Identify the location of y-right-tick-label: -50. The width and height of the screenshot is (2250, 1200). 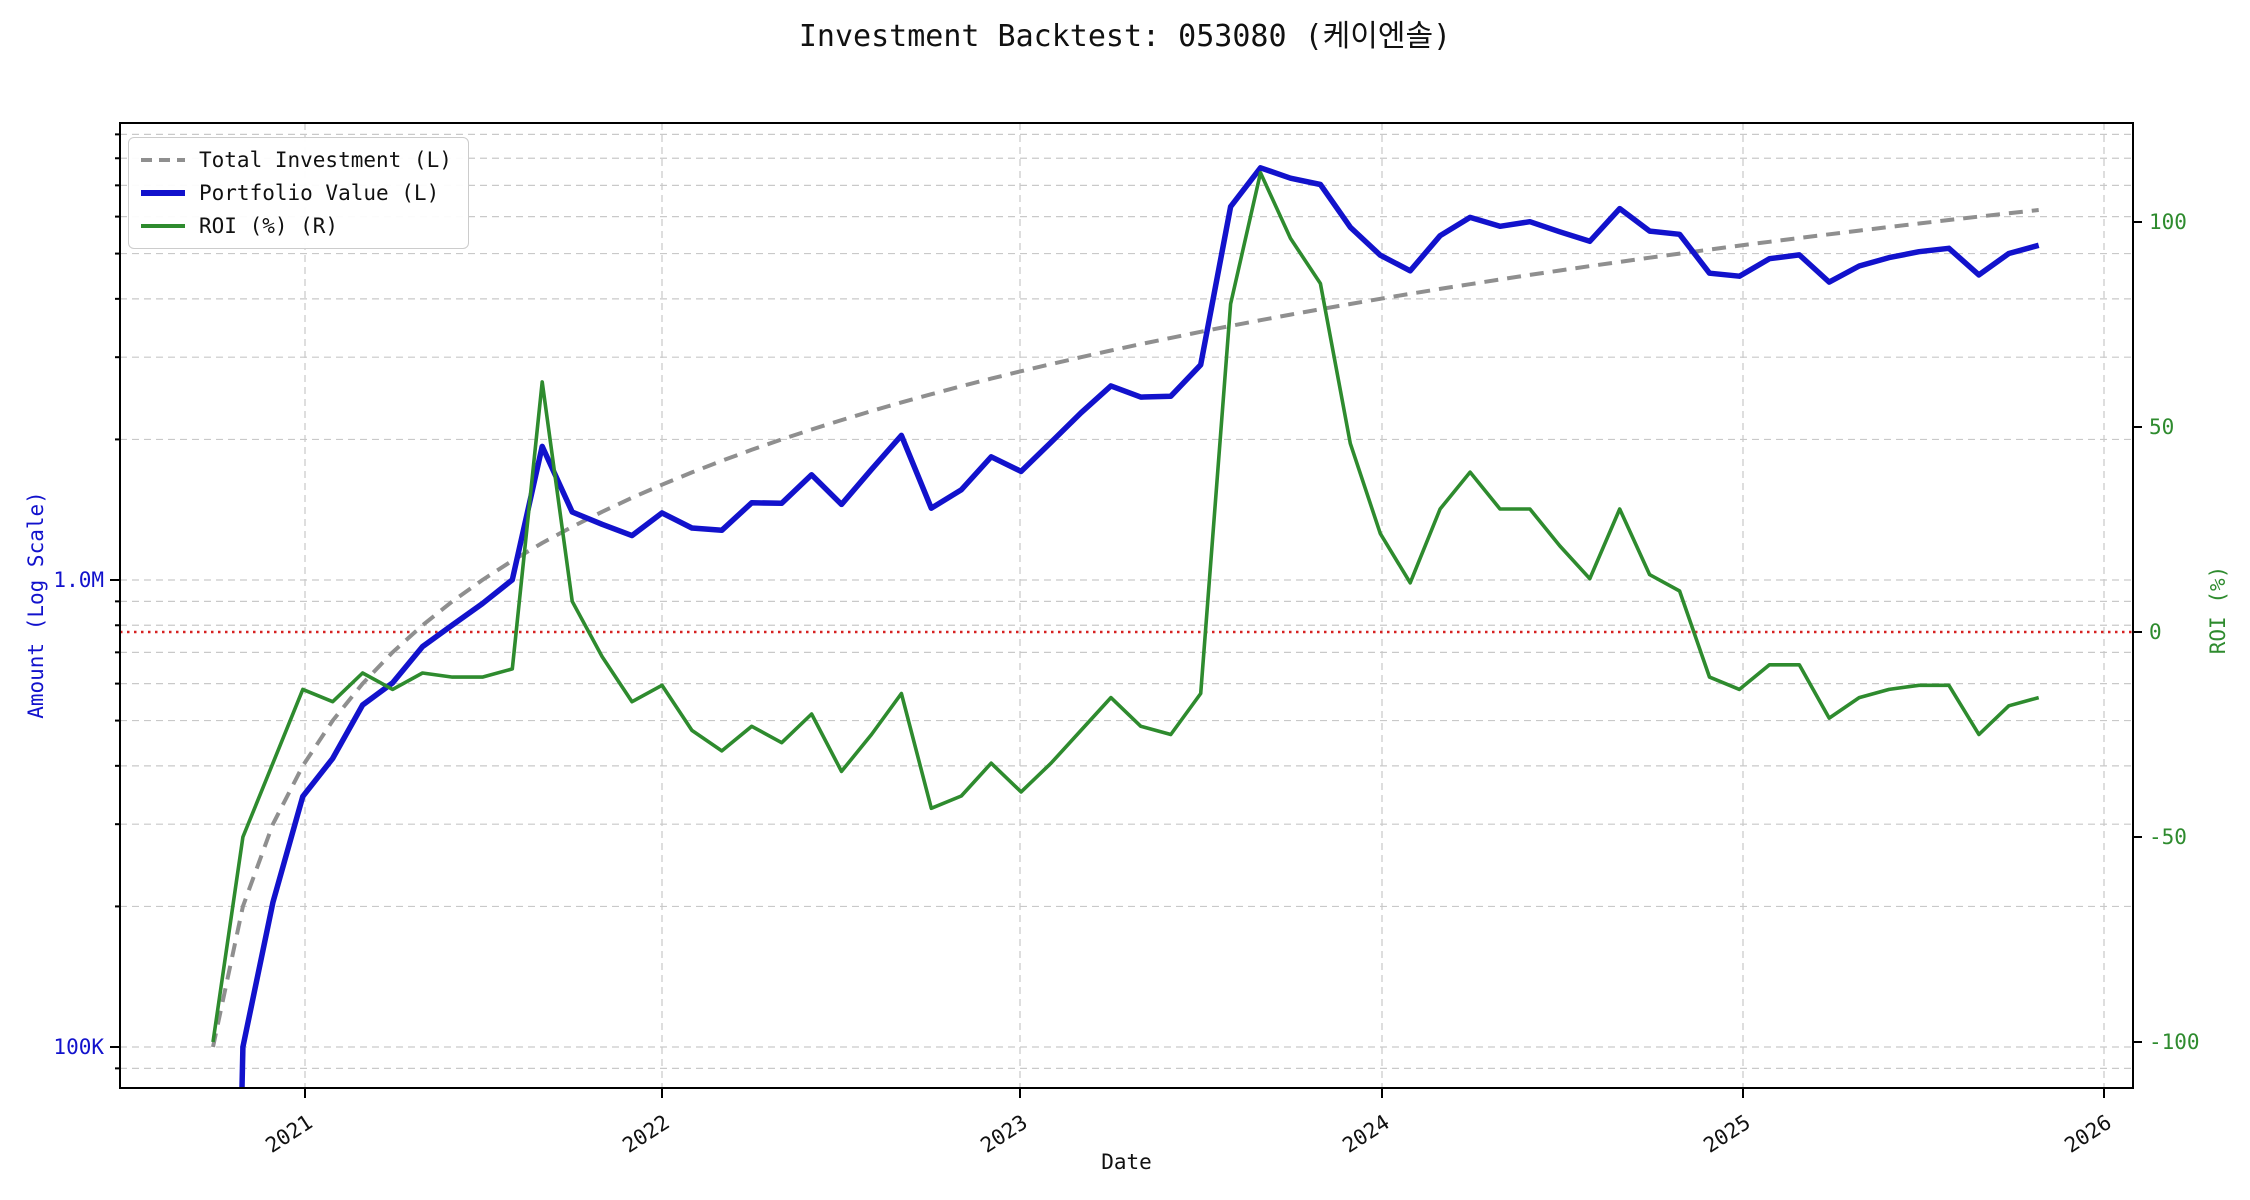
(2168, 837).